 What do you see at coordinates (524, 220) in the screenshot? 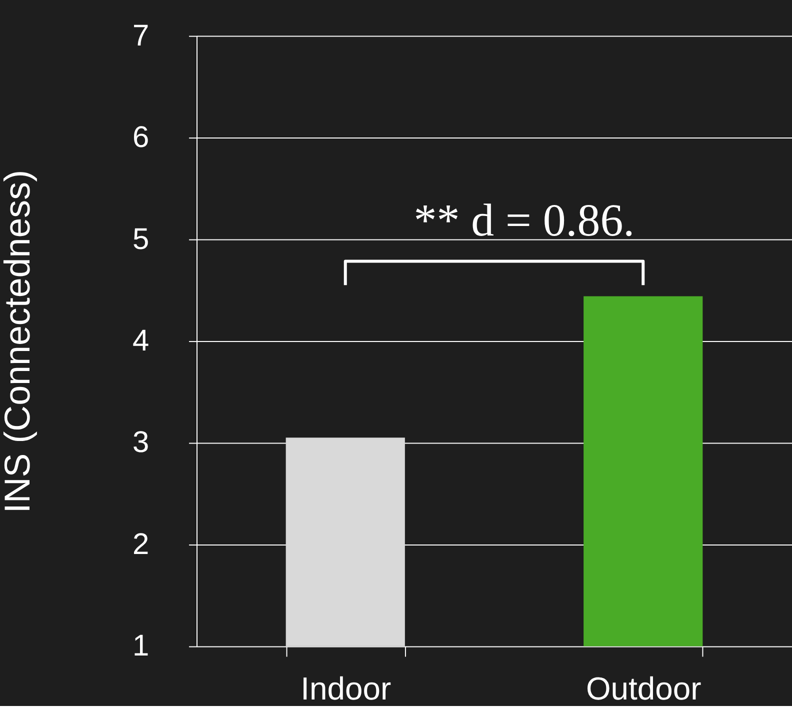
I see `annotation: ** d = 0.86.` at bounding box center [524, 220].